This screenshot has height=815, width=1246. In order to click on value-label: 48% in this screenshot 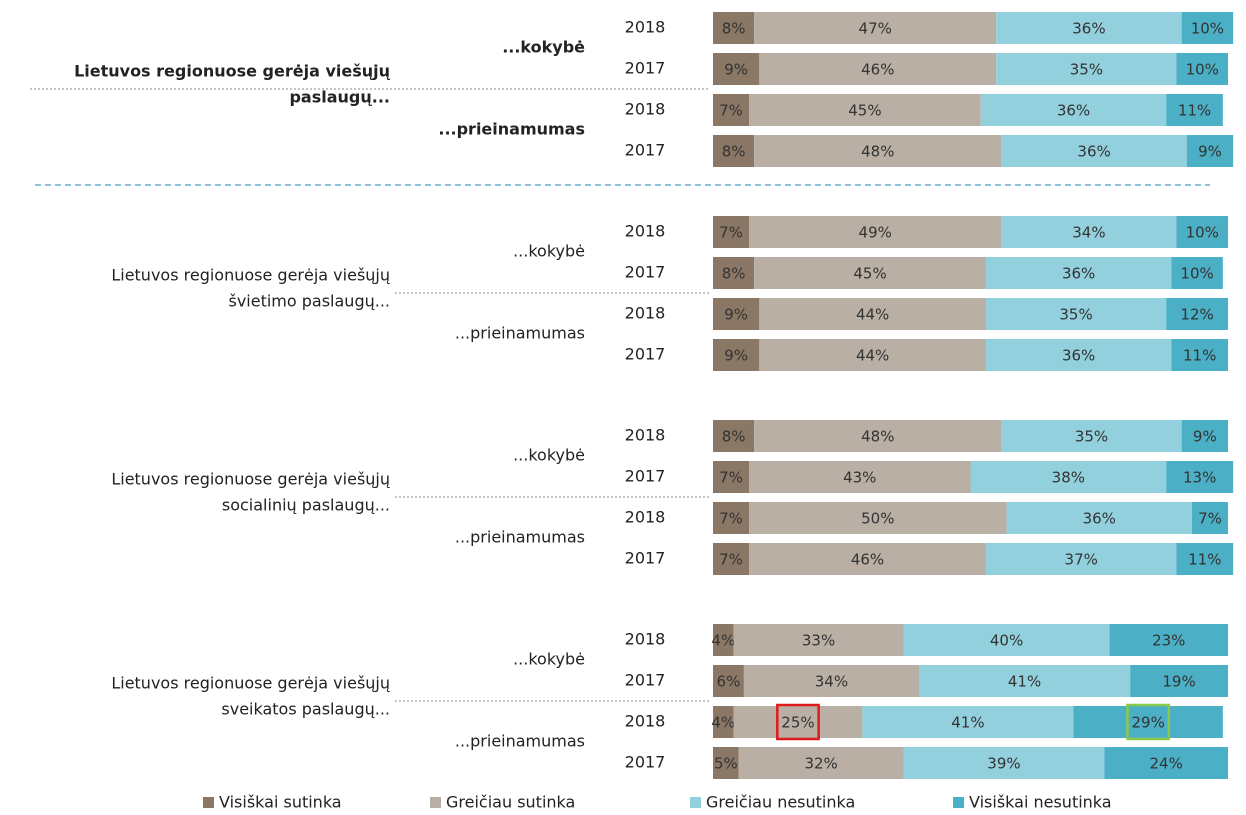, I will do `click(877, 152)`.